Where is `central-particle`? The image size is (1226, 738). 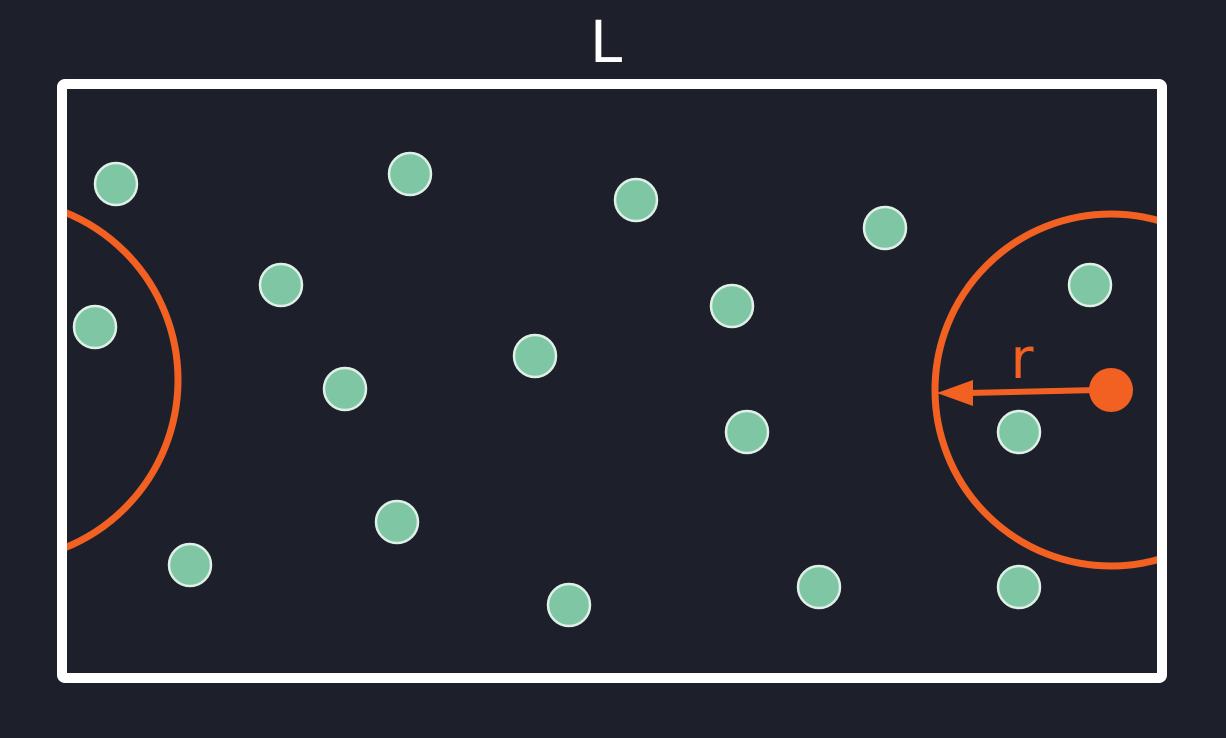 central-particle is located at coordinates (1111, 390).